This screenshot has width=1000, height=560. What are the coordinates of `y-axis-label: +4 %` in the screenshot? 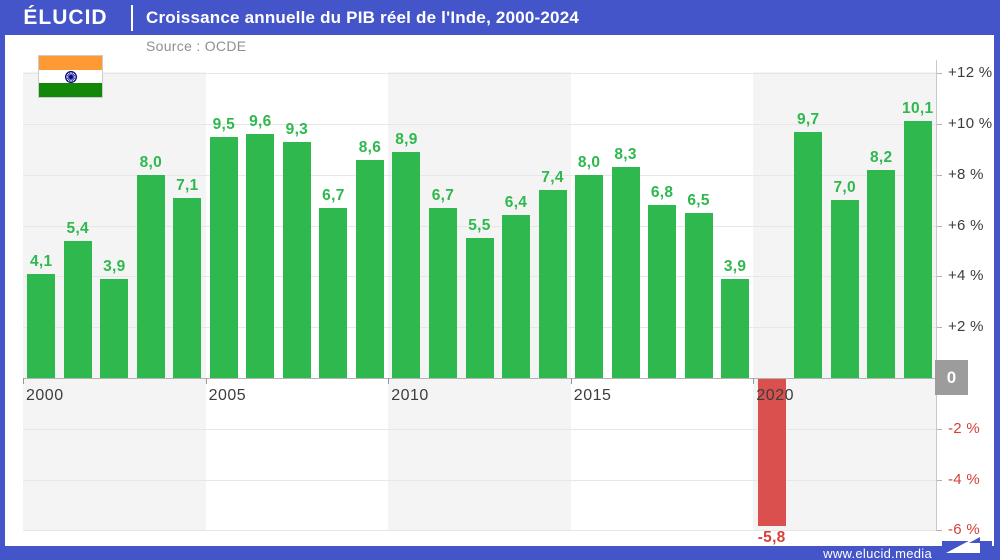 It's located at (966, 276).